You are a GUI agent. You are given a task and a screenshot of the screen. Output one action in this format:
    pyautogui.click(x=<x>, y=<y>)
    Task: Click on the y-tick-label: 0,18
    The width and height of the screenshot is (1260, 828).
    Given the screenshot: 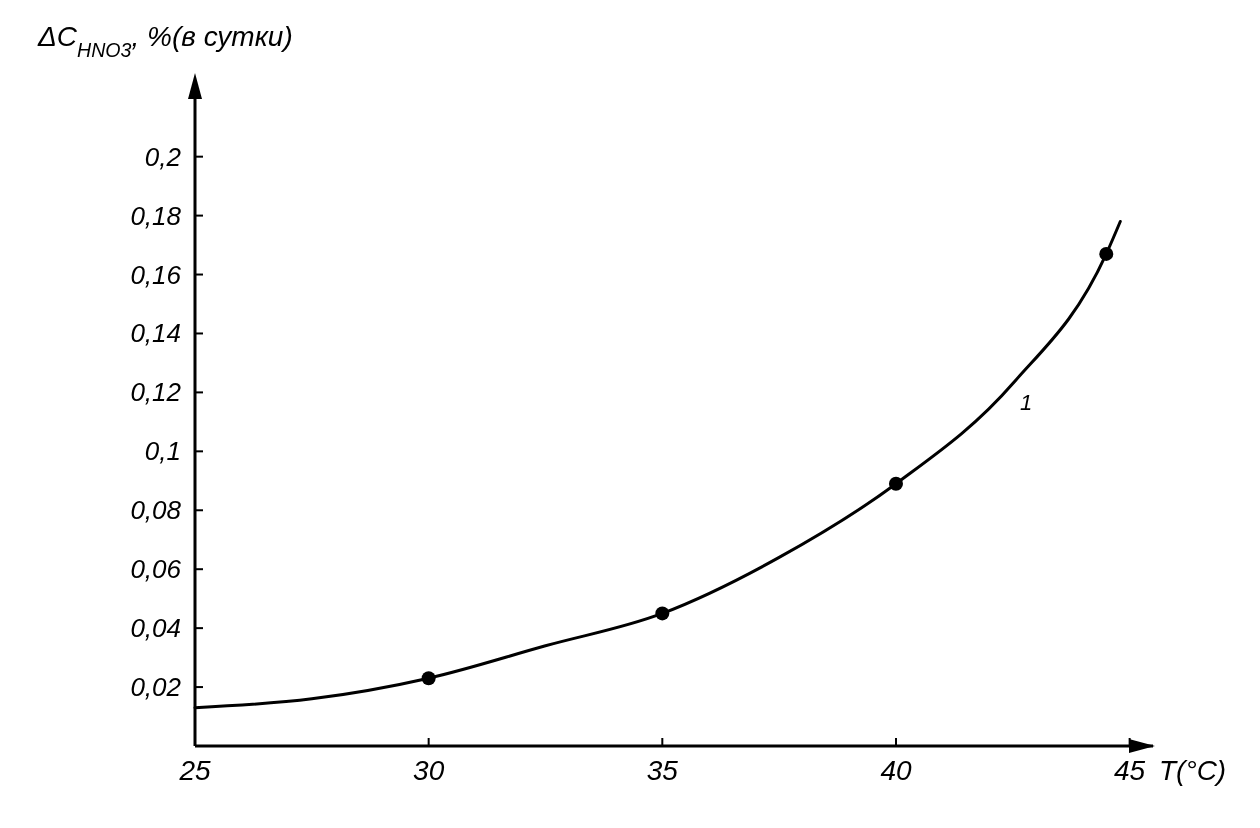 What is the action you would take?
    pyautogui.click(x=156, y=215)
    